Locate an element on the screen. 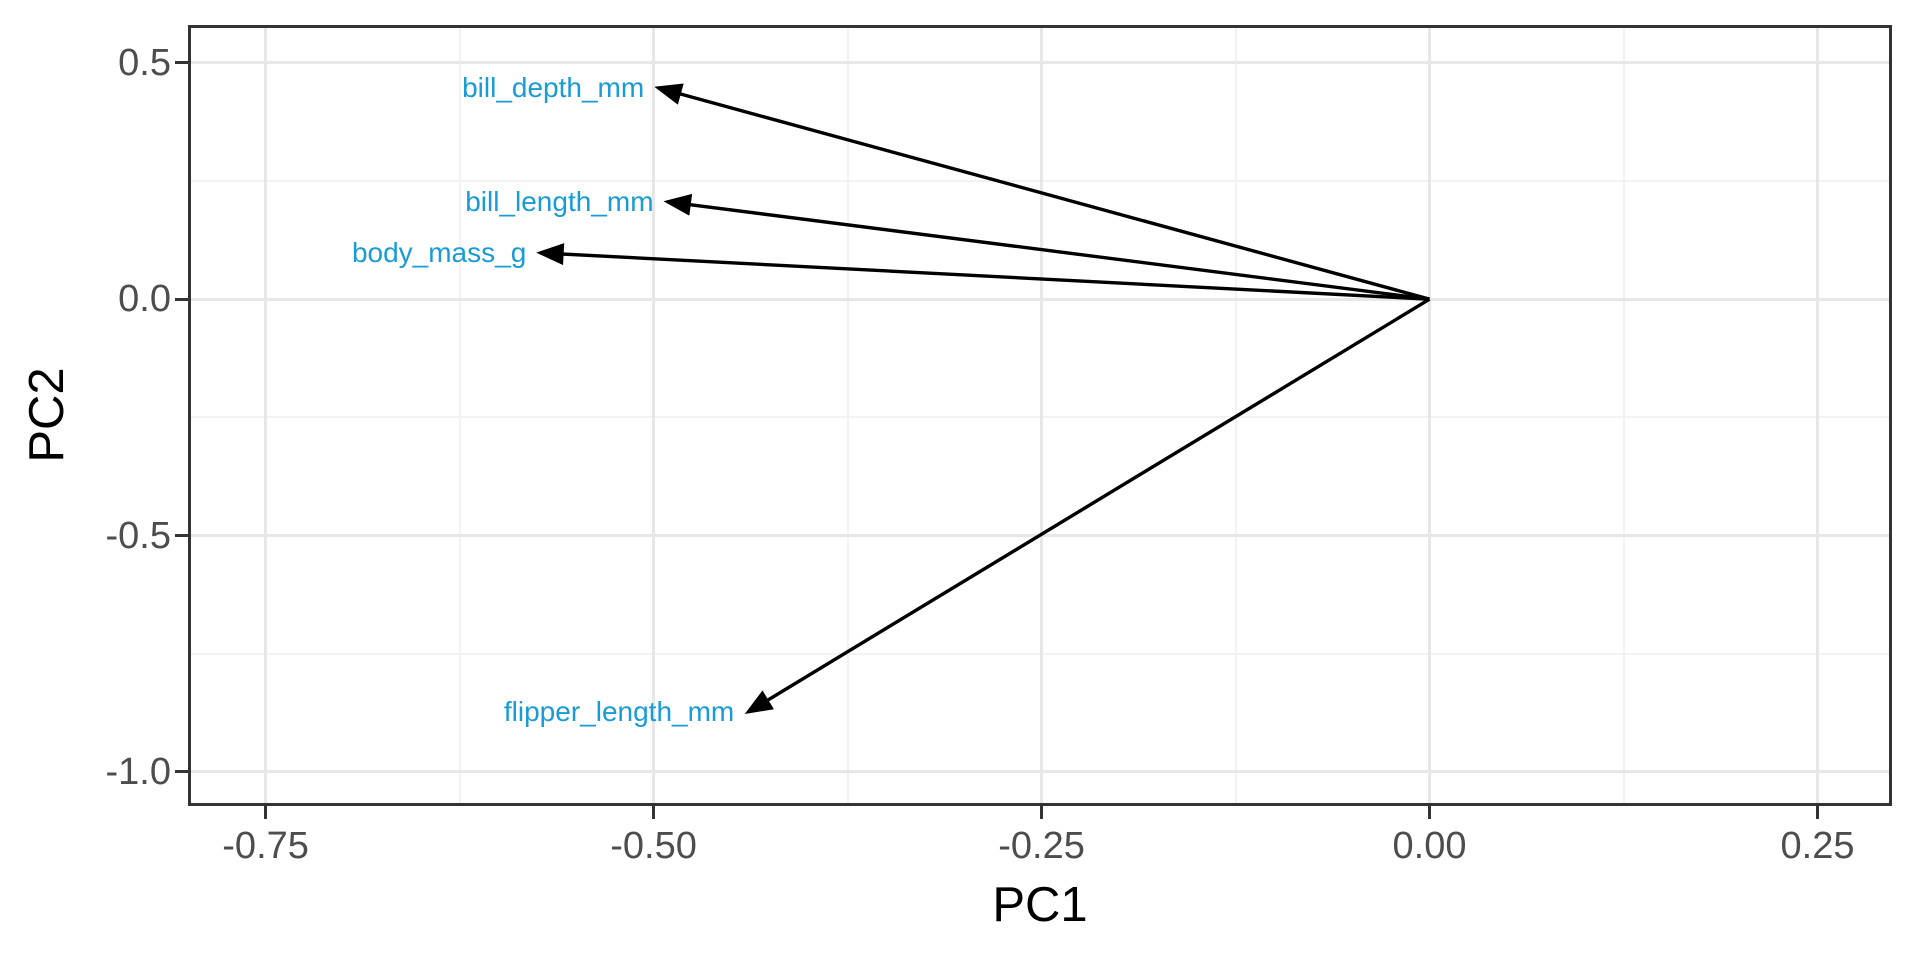 The height and width of the screenshot is (960, 1920). loading-arrow-body_mass_g is located at coordinates (983, 272).